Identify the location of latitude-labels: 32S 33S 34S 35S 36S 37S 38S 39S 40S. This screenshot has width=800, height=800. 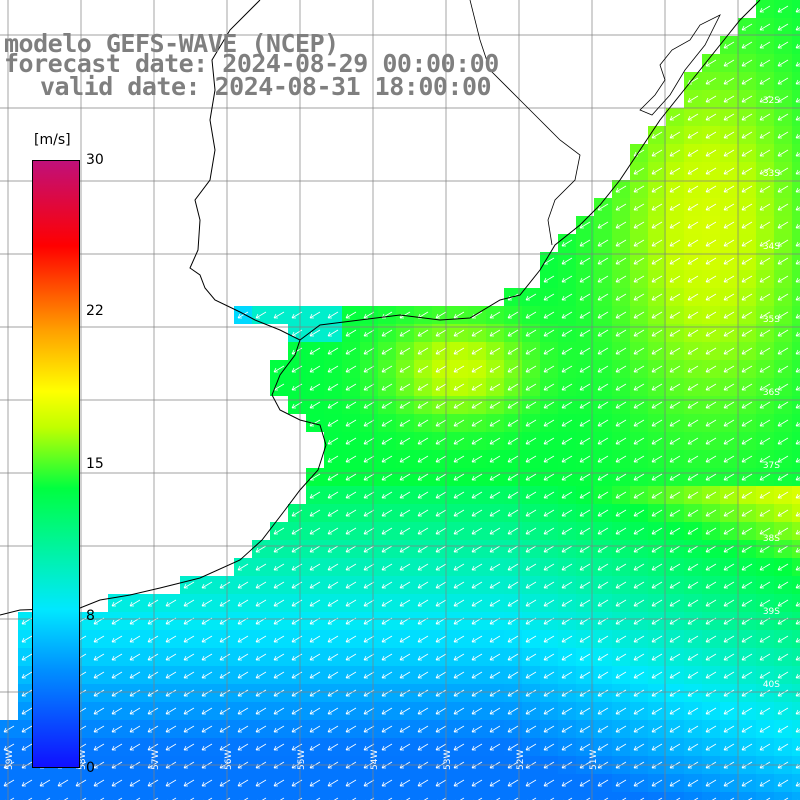
(771, 393).